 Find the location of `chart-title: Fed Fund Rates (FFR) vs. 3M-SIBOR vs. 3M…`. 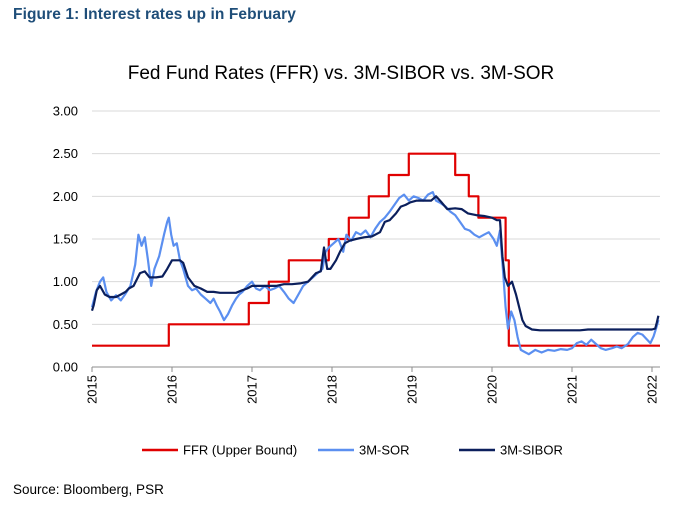

chart-title: Fed Fund Rates (FFR) vs. 3M-SIBOR vs. 3M… is located at coordinates (341, 73).